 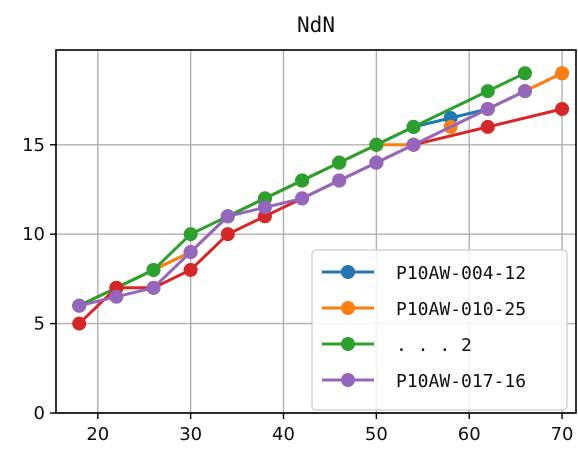 What do you see at coordinates (39, 324) in the screenshot?
I see `y-tick-label: 5` at bounding box center [39, 324].